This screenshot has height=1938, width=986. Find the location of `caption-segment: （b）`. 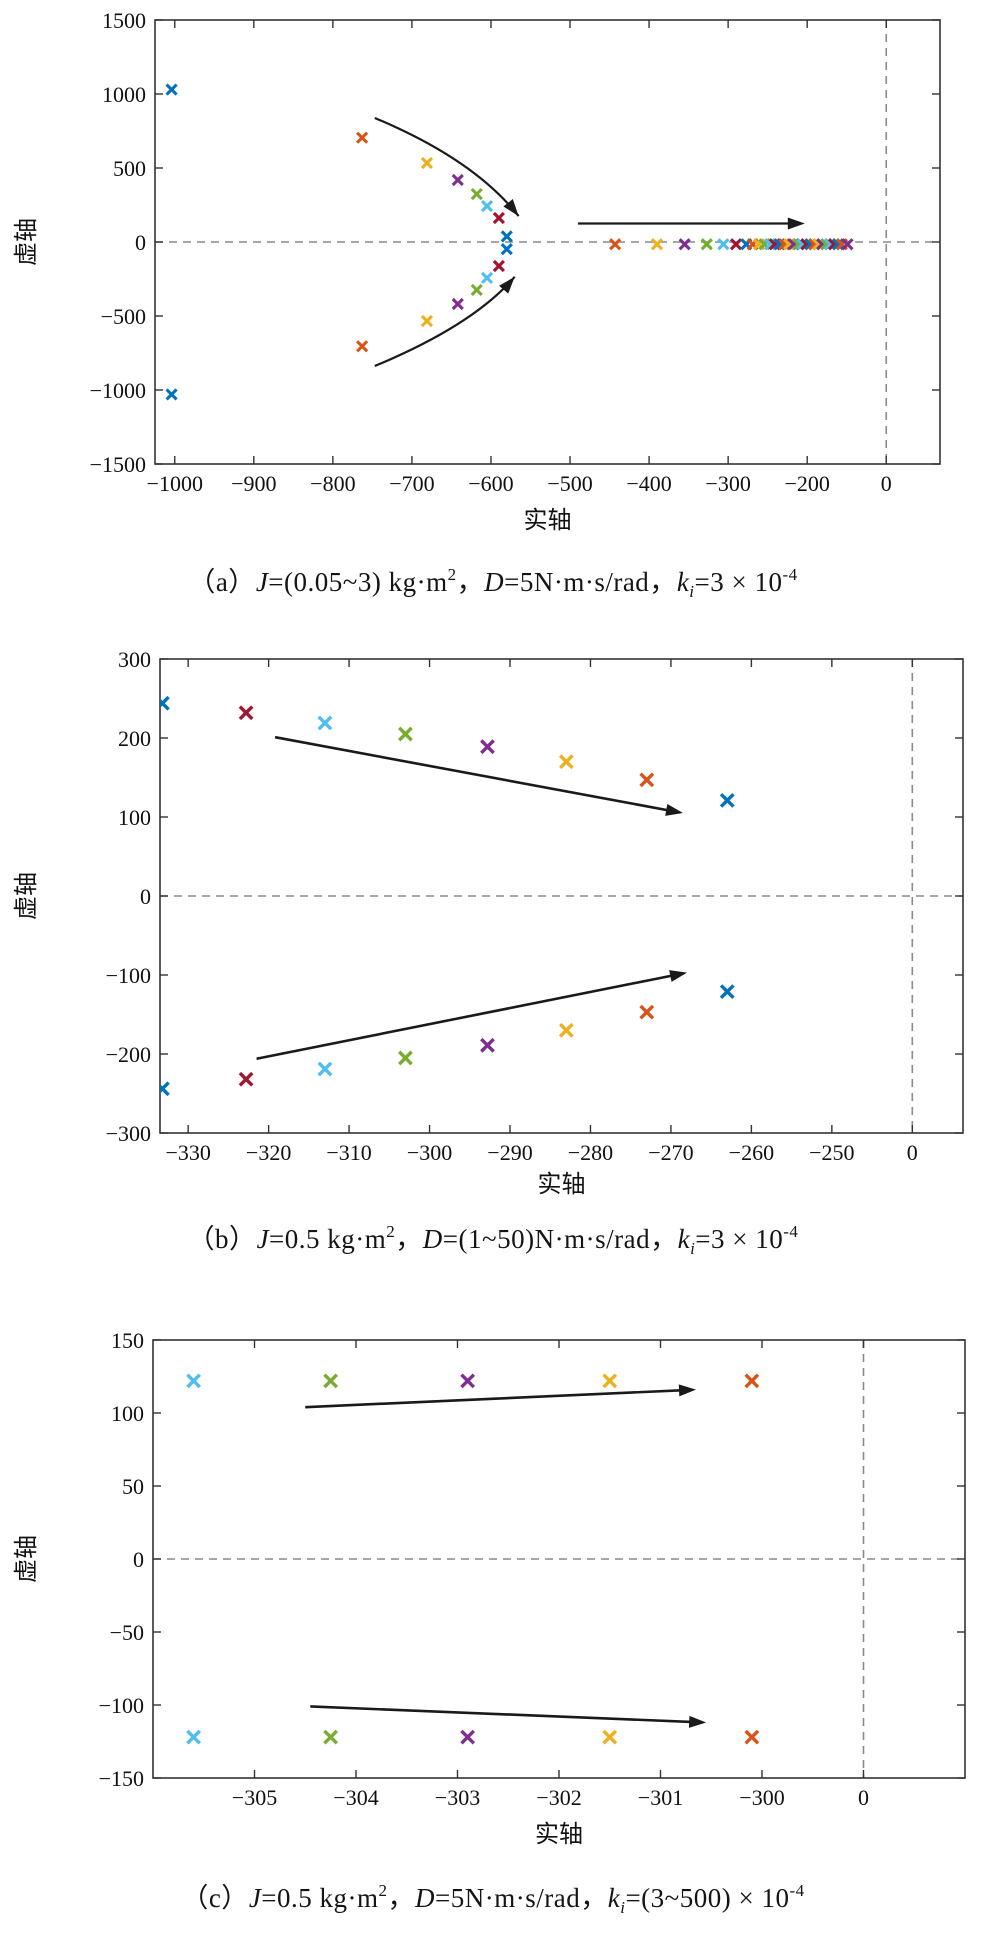

caption-segment: （b） is located at coordinates (222, 1239).